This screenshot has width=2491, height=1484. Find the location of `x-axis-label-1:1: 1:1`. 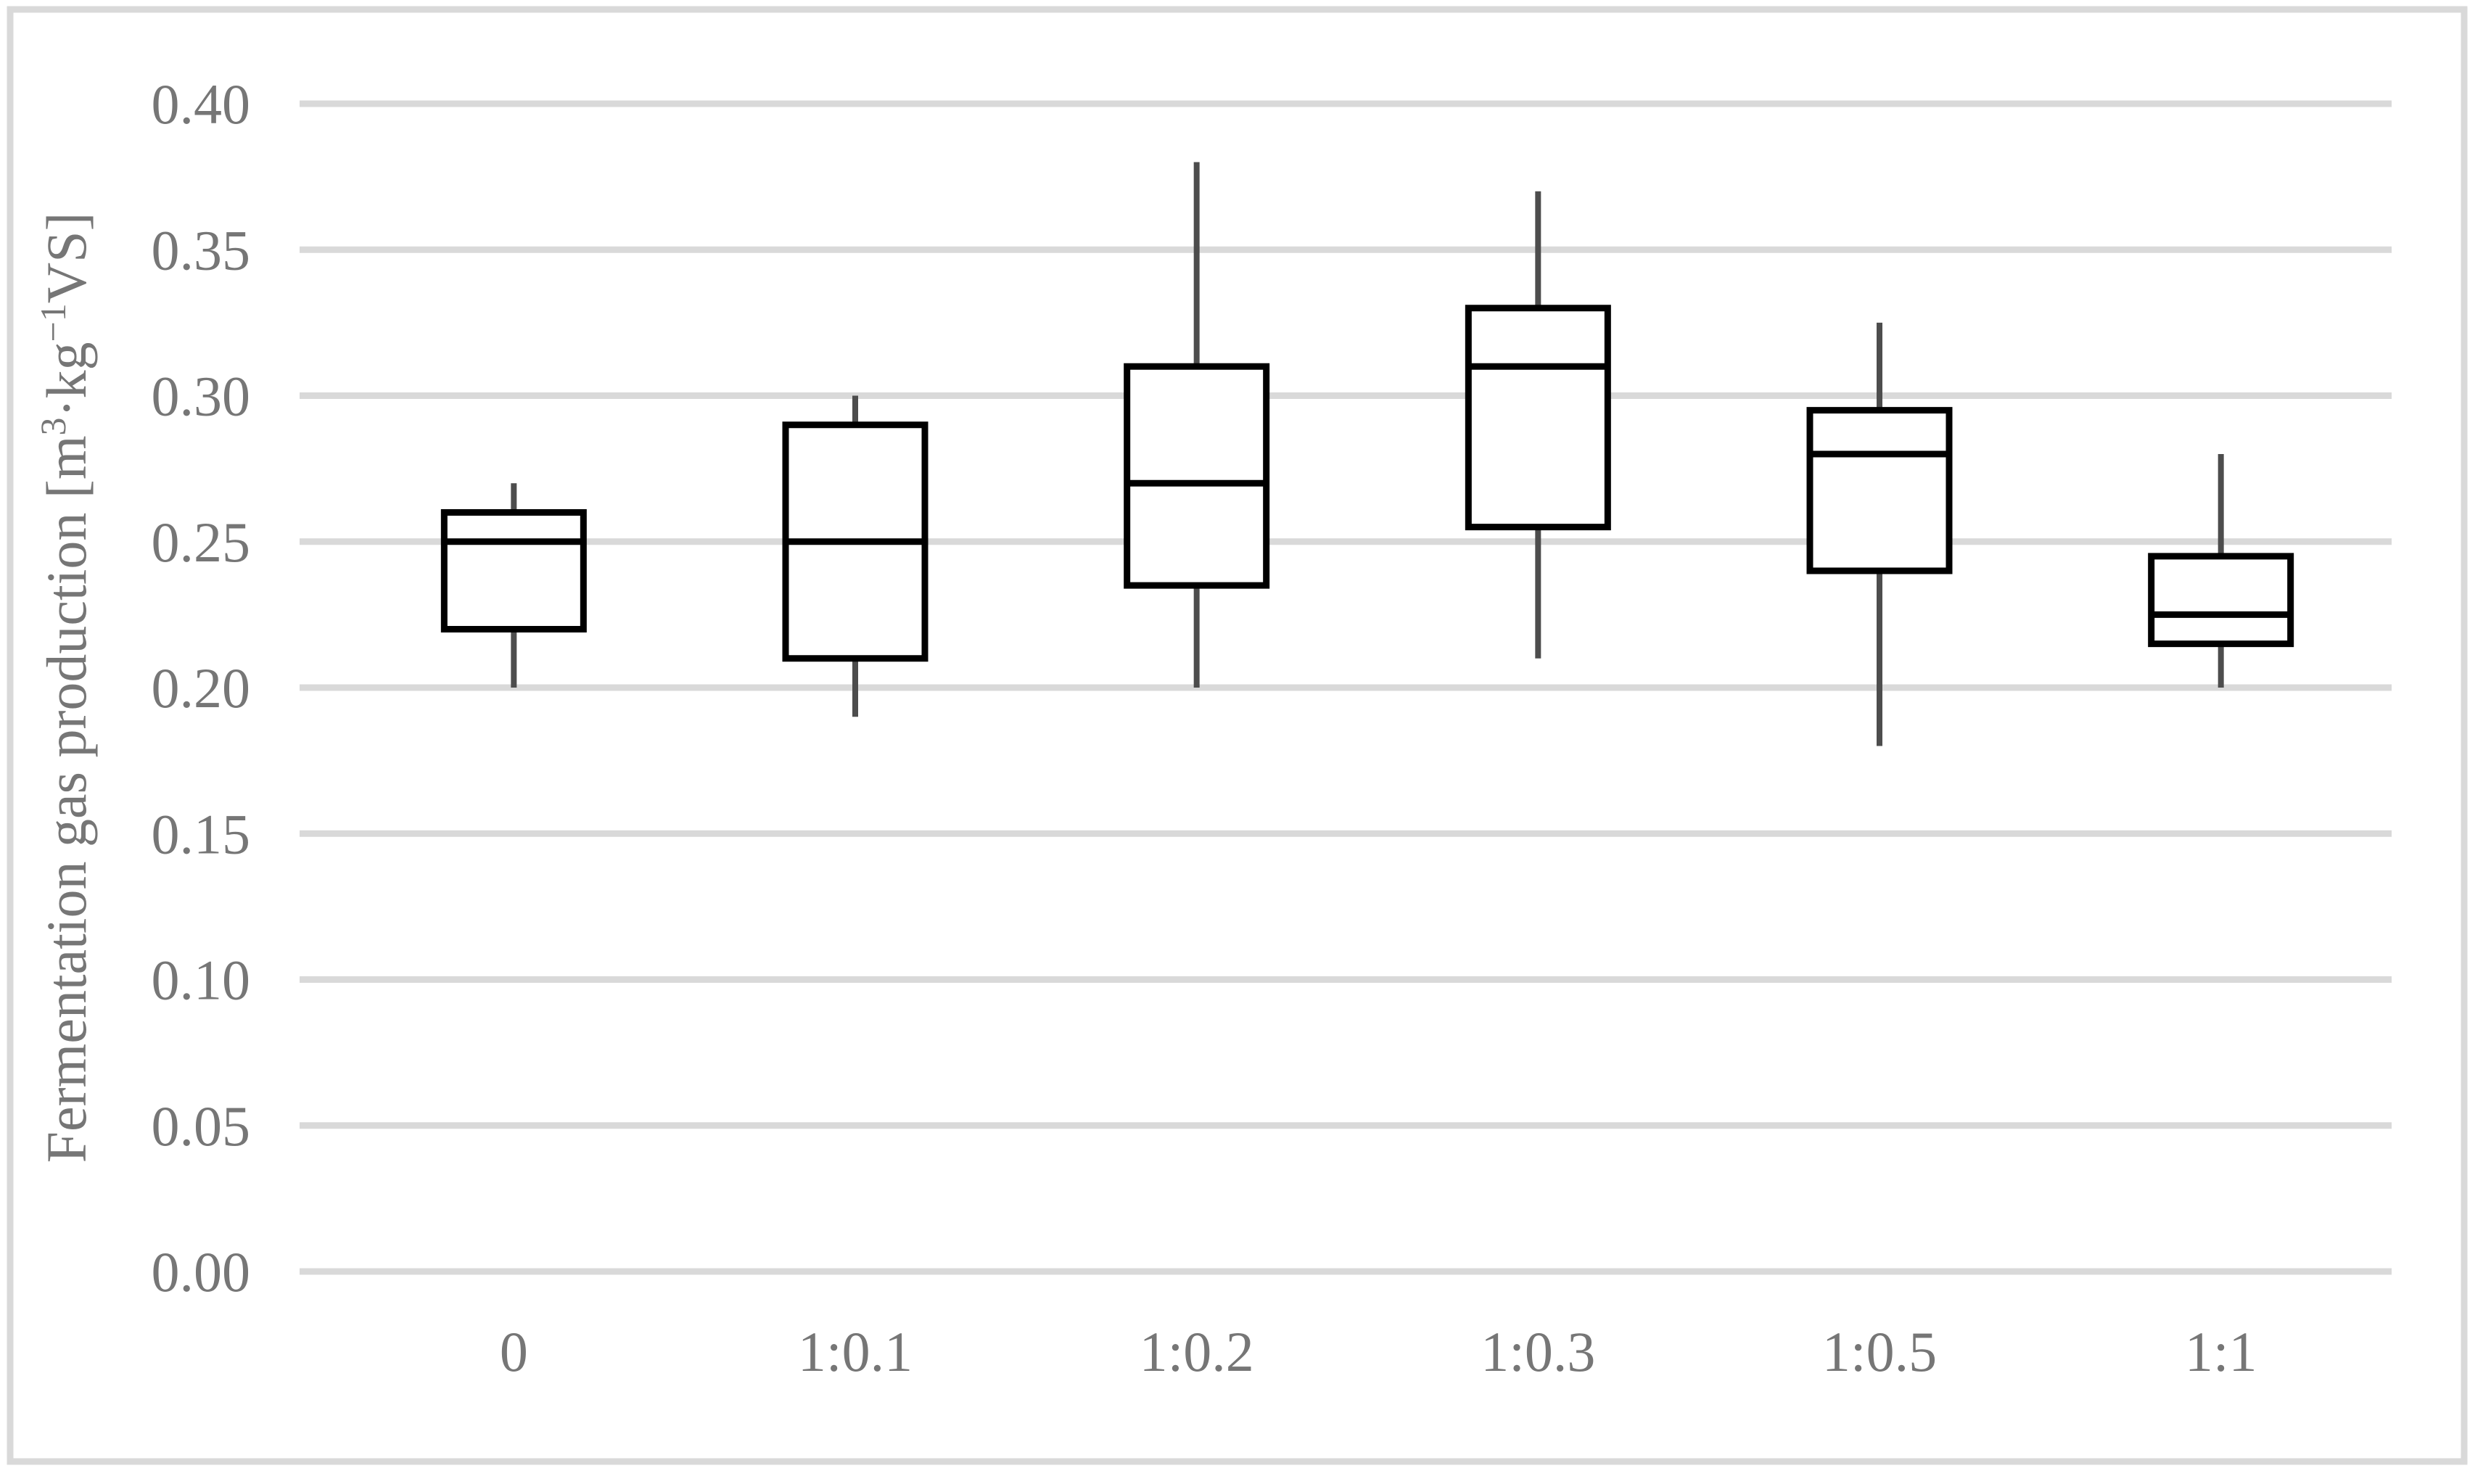

x-axis-label-1:1: 1:1 is located at coordinates (2221, 1351).